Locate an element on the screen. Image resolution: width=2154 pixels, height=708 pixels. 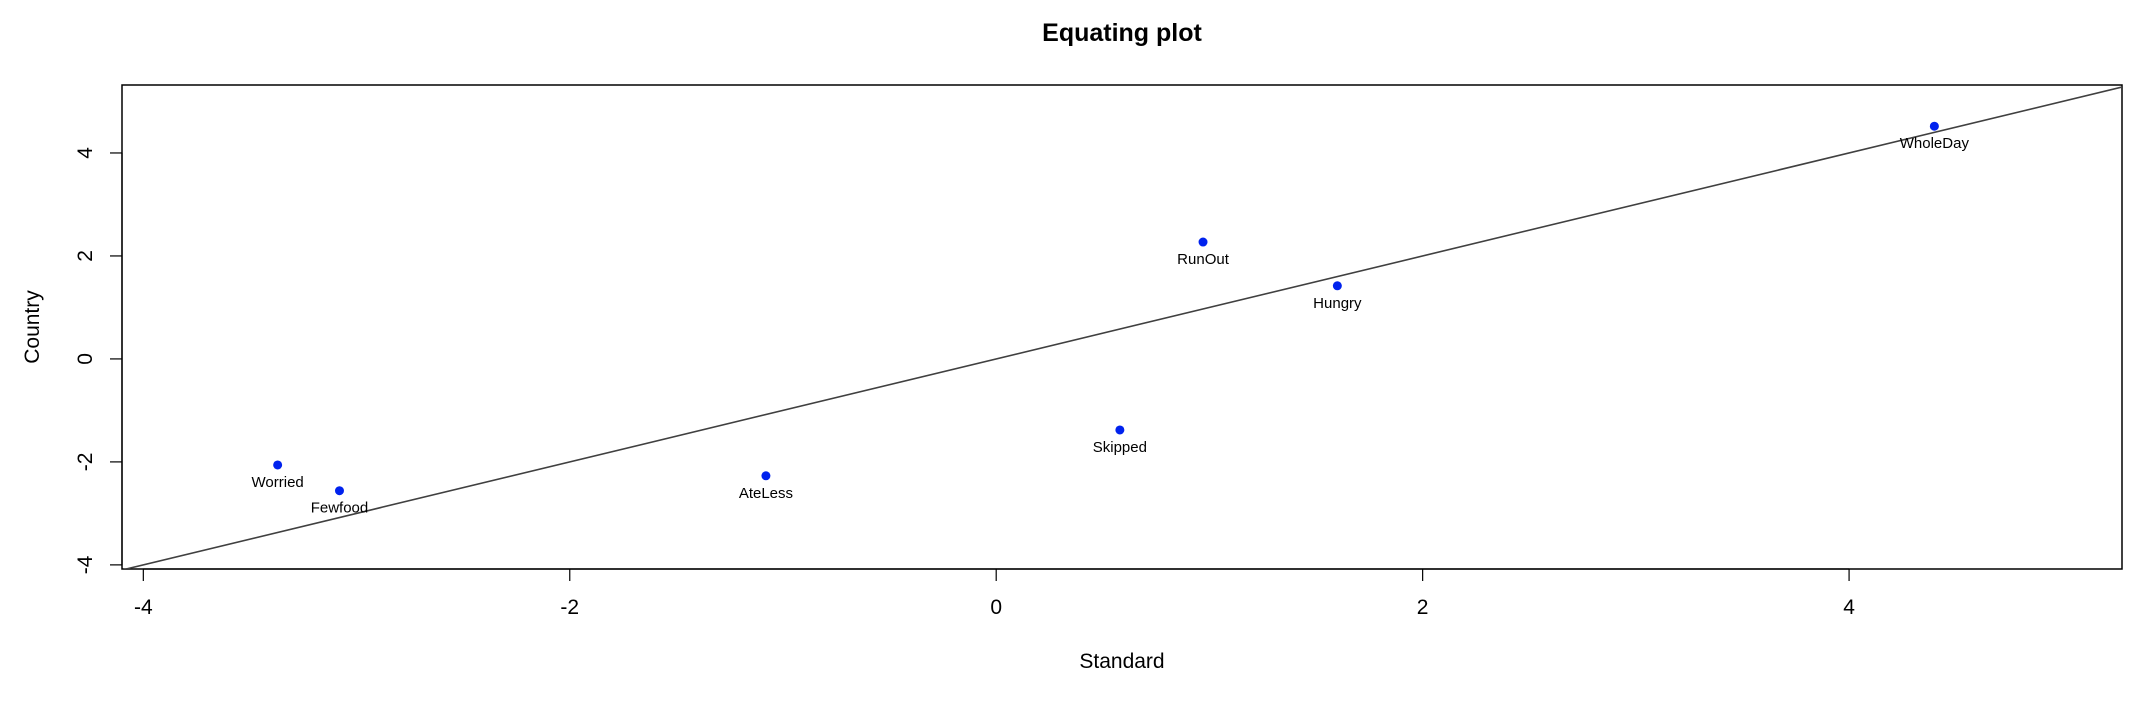
y-tick-label: -4 is located at coordinates (85, 564).